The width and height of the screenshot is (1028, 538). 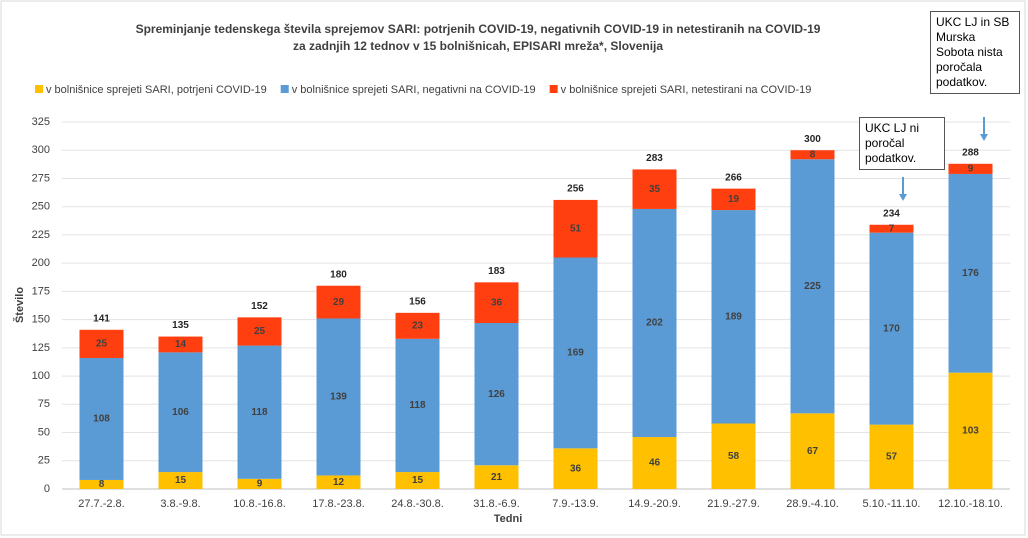 I want to click on data-label: 46, so click(x=655, y=463).